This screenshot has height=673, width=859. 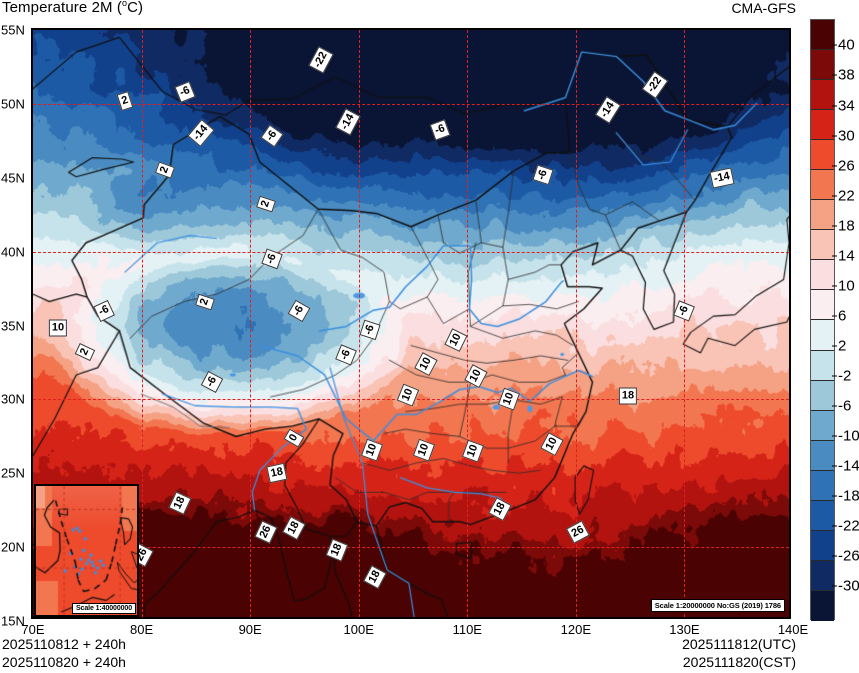 I want to click on lat-tick-30N: 30N, so click(x=13, y=399).